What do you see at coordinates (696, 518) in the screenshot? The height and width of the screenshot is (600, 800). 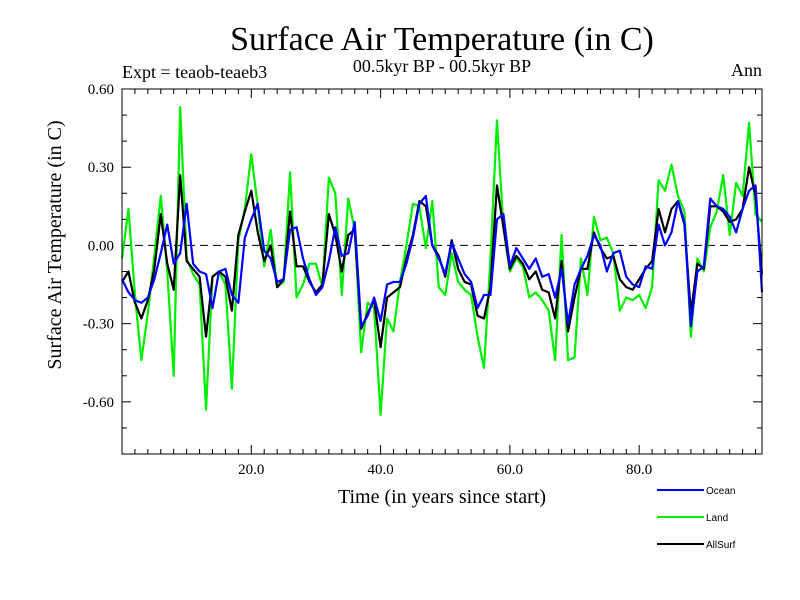 I see `legend: Ocean Land AllSurf` at bounding box center [696, 518].